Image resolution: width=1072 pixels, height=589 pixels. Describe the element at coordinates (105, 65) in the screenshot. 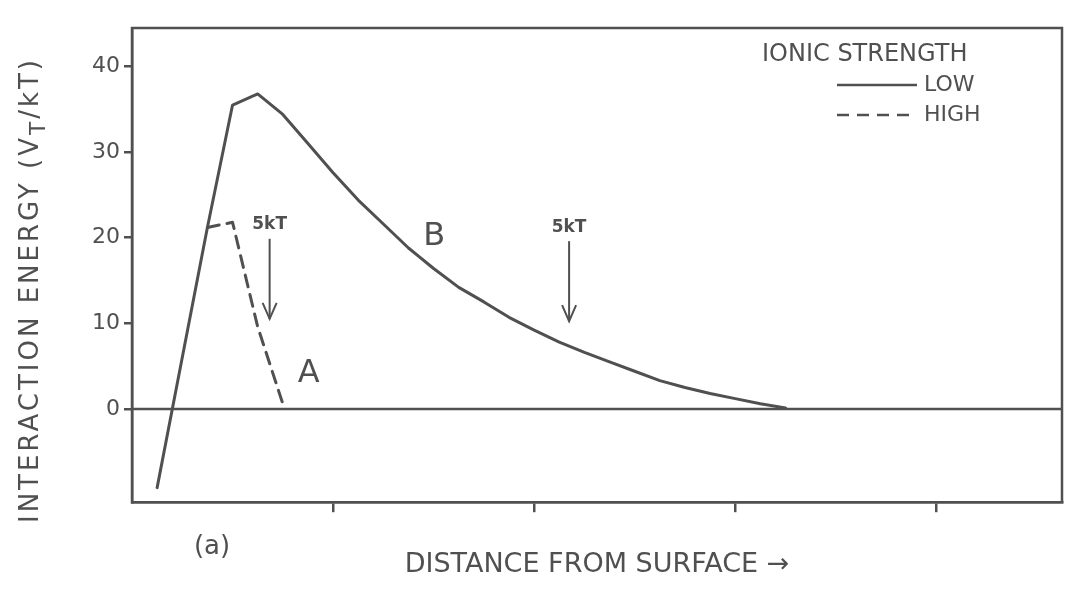

I see `y-tick-label: 40` at that location.